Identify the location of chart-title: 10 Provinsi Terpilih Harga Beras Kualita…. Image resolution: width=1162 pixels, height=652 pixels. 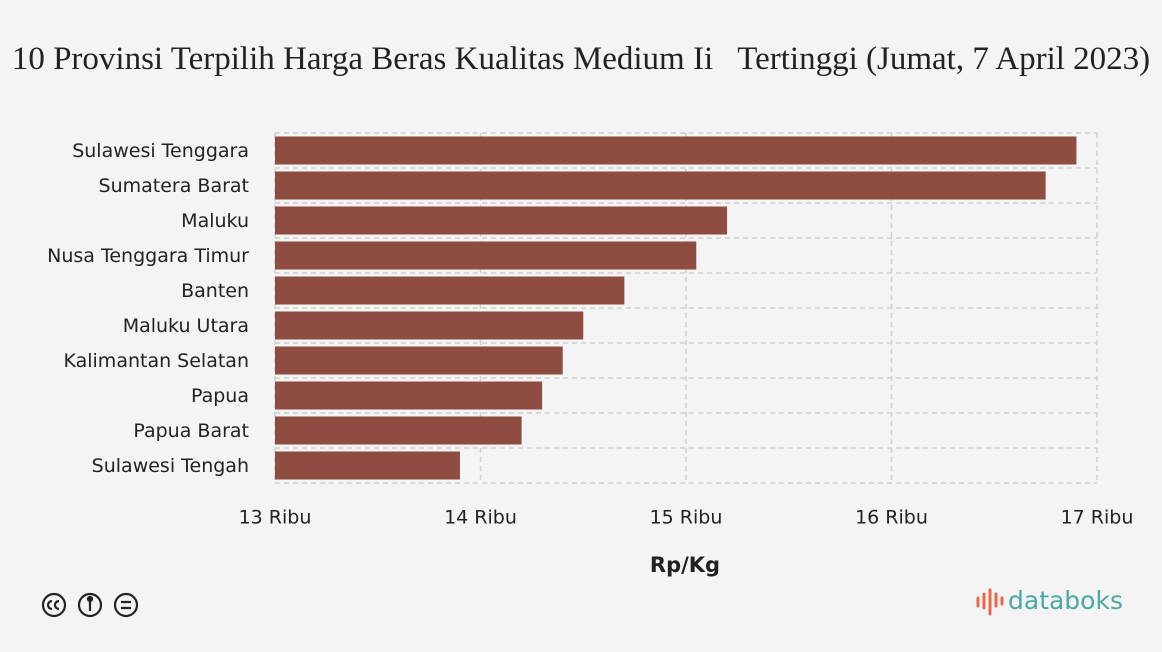
(581, 59).